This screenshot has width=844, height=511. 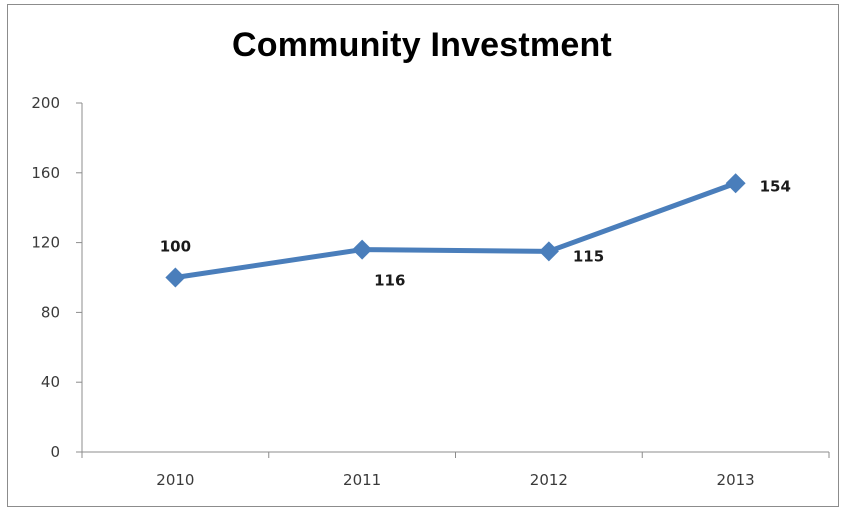 I want to click on y-tick-label: 120, so click(x=45, y=243).